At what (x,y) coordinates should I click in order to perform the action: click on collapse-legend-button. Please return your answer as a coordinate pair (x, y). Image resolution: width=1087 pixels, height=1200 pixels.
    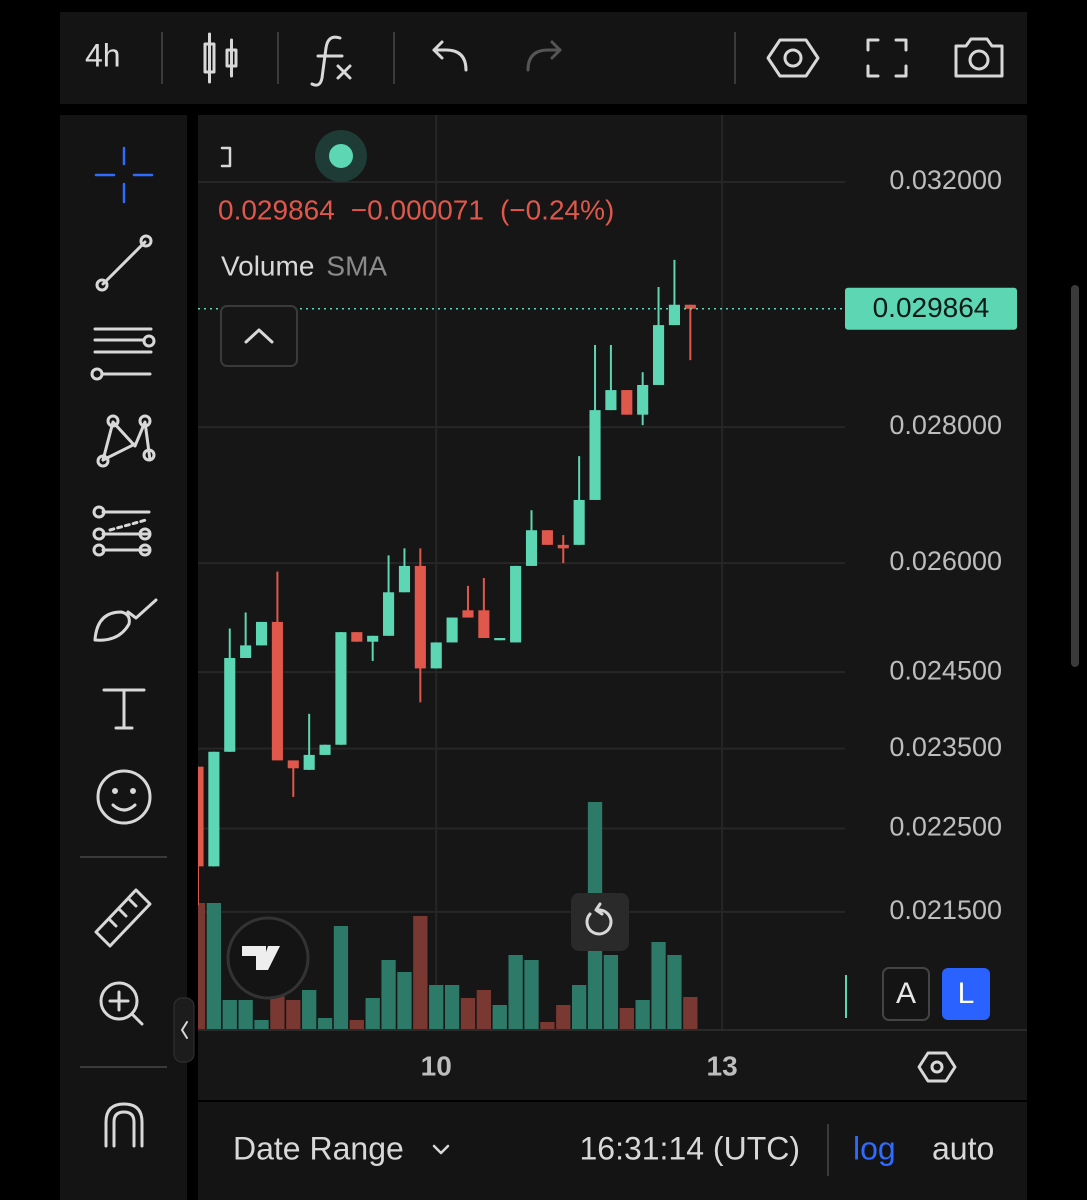
    Looking at the image, I should click on (259, 336).